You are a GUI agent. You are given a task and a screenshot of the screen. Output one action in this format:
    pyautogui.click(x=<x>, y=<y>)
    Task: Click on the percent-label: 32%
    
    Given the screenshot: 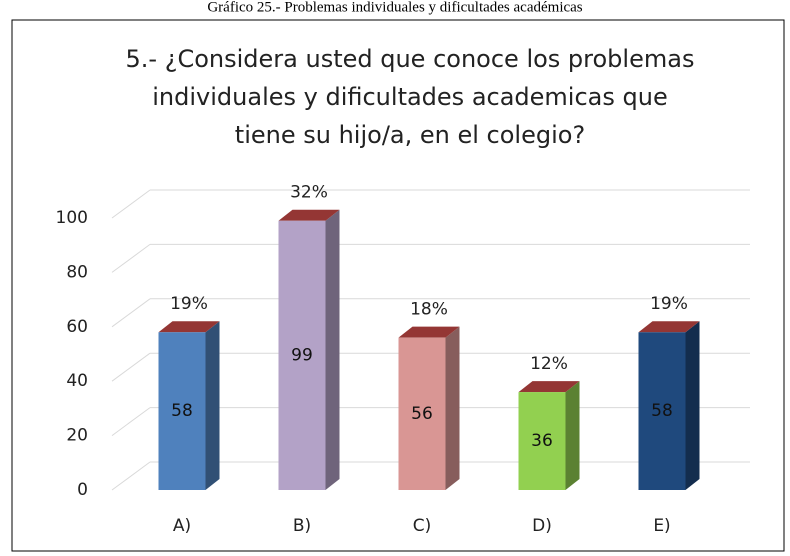 What is the action you would take?
    pyautogui.click(x=309, y=193)
    